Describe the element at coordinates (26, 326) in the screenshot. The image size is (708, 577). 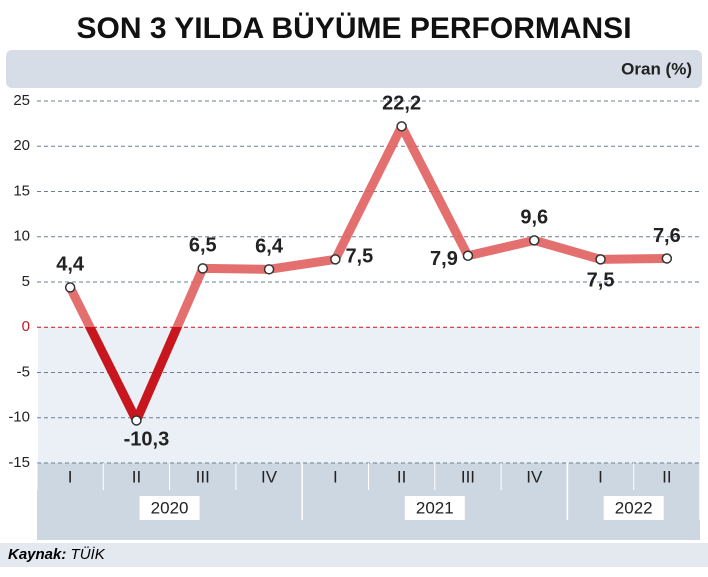
I see `y-tick-label: 0` at that location.